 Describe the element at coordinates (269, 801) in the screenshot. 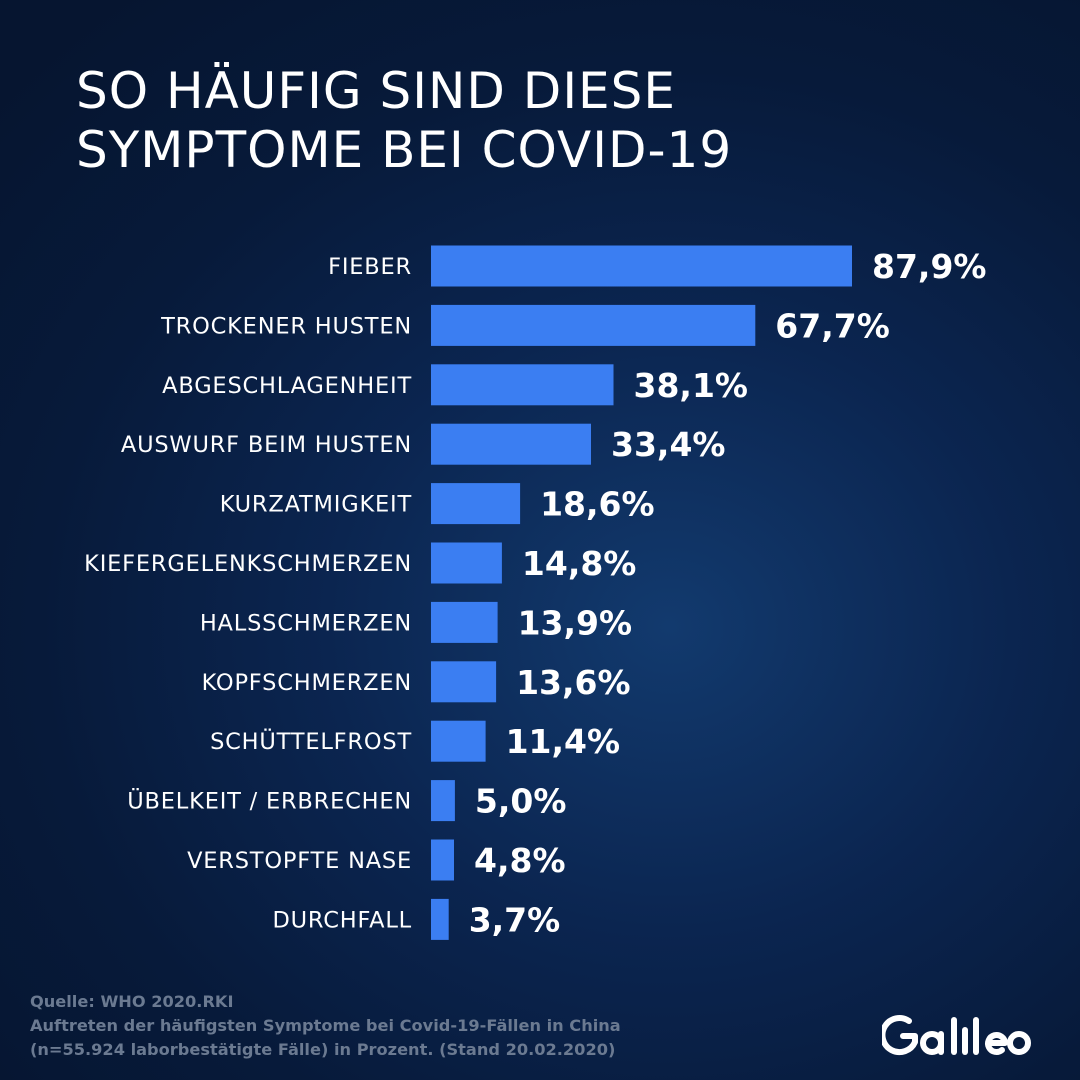

I see `category-label-9: ÜBELKEIT / ERBRECHEN` at that location.